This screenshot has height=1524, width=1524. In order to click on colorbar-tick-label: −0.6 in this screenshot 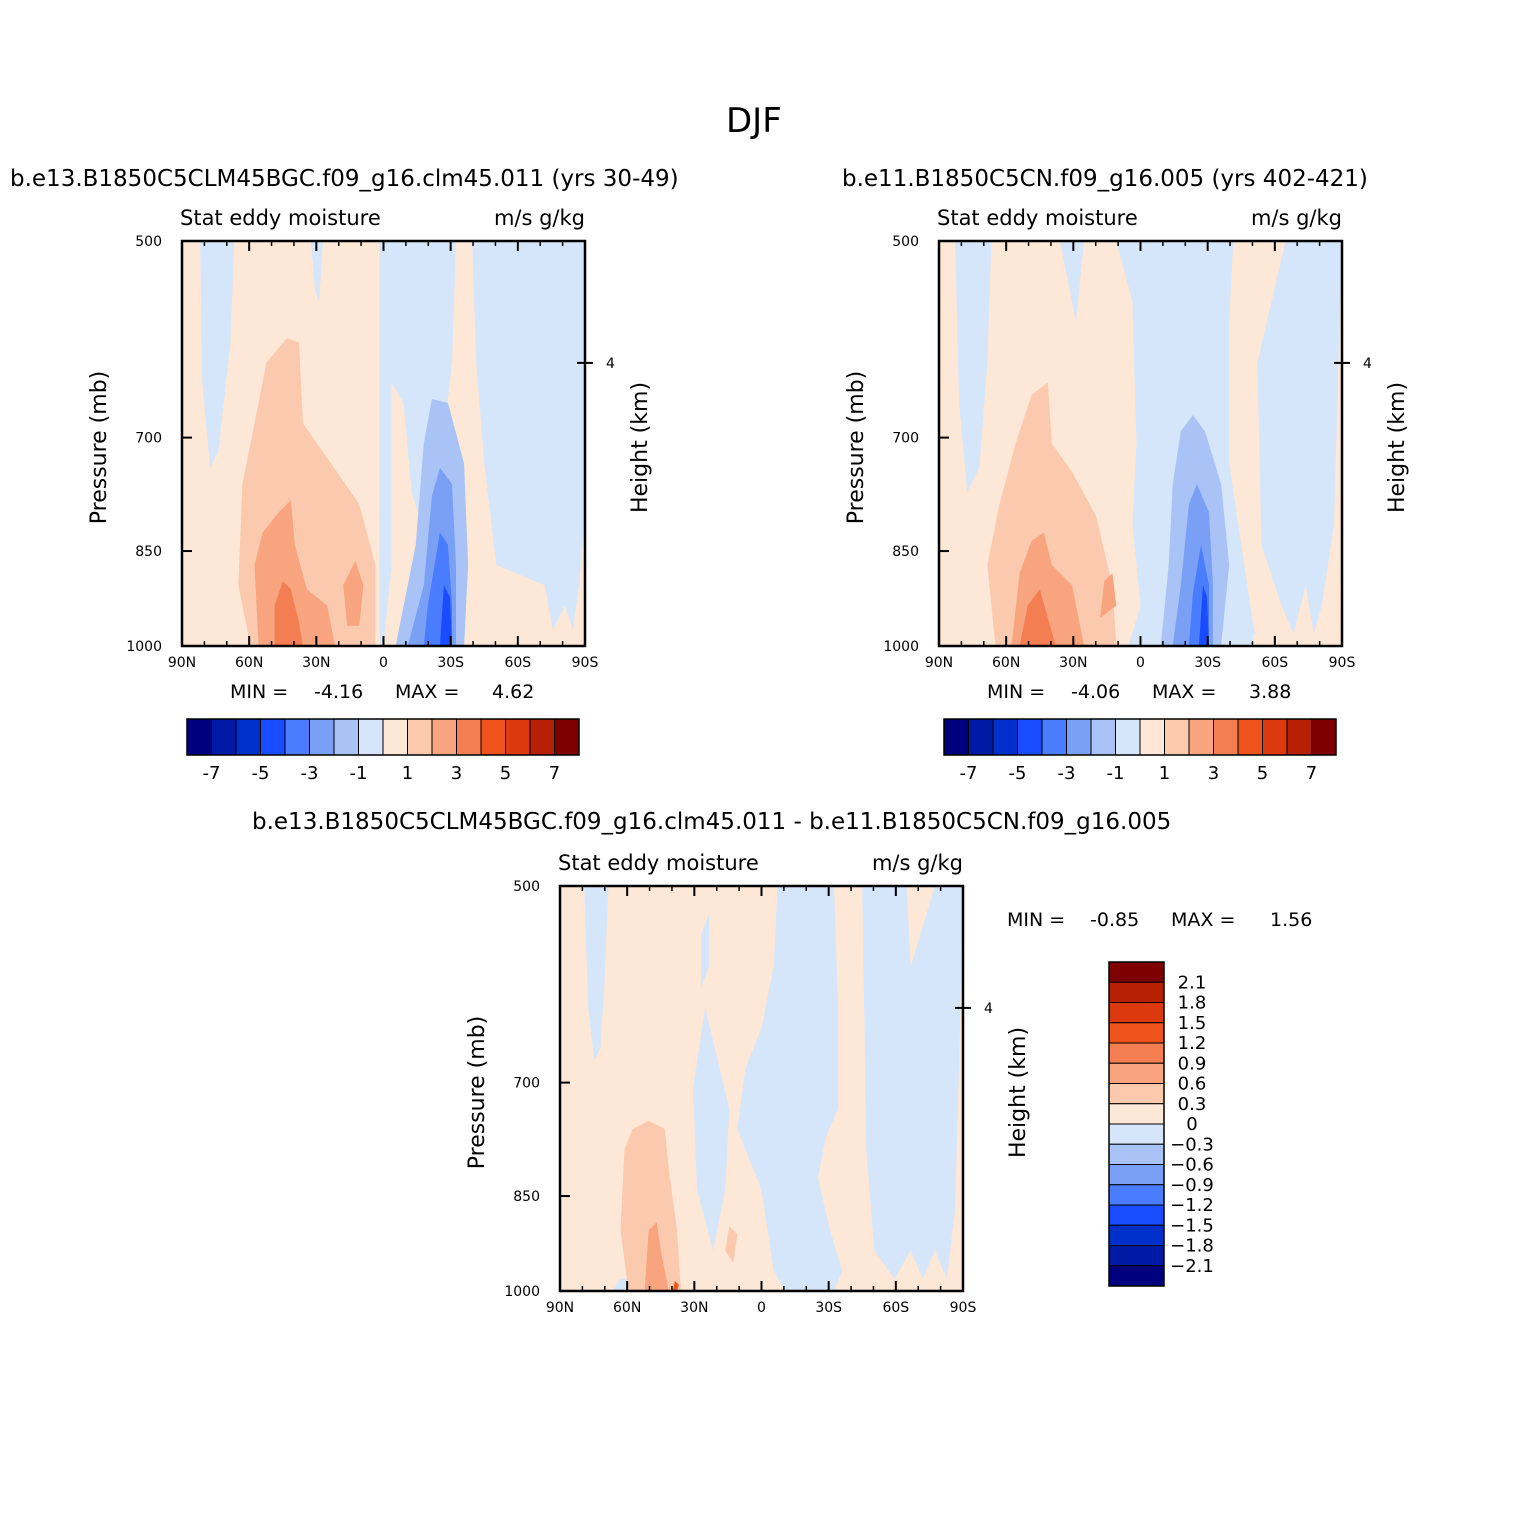, I will do `click(1192, 1165)`.